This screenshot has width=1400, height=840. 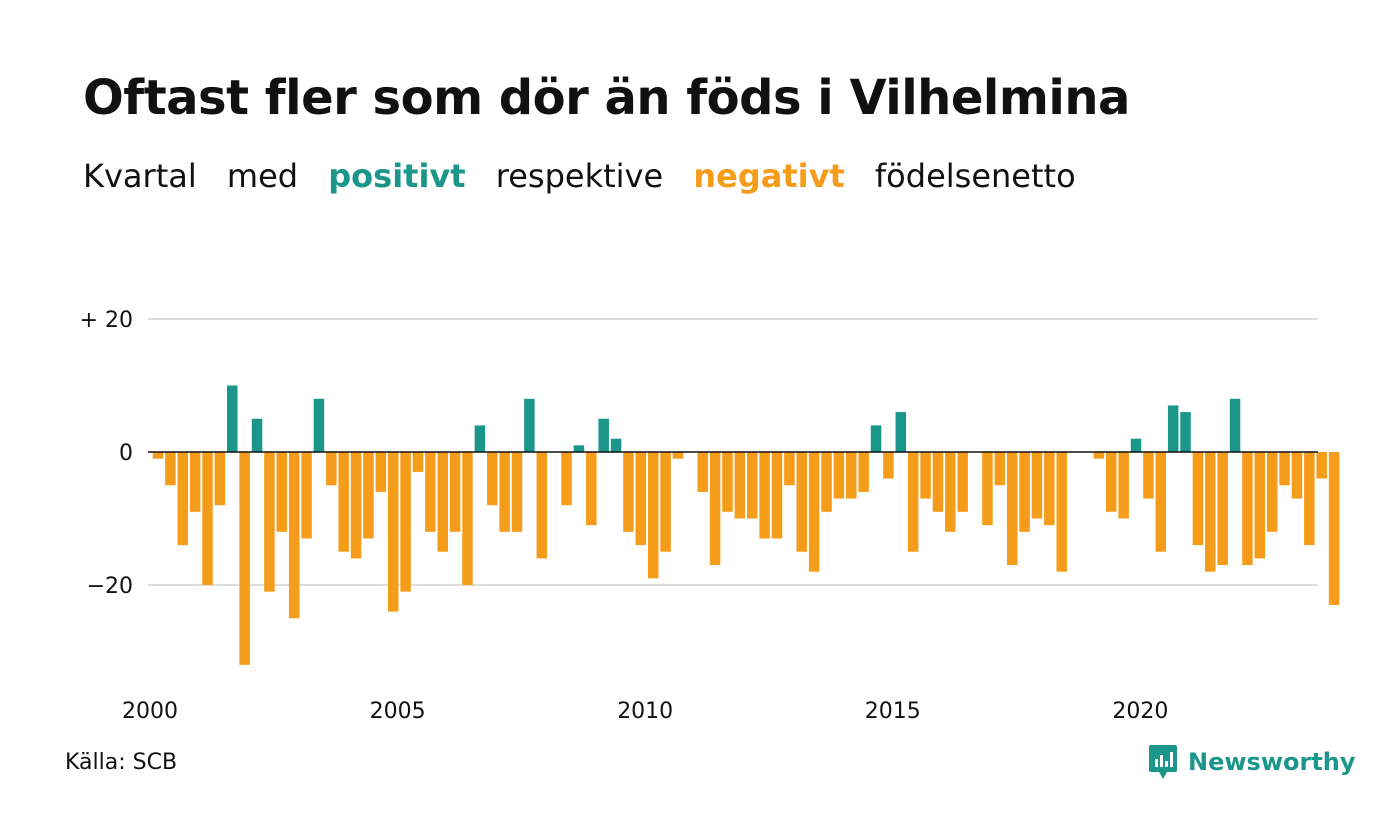 What do you see at coordinates (839, 475) in the screenshot?
I see `bar-q56` at bounding box center [839, 475].